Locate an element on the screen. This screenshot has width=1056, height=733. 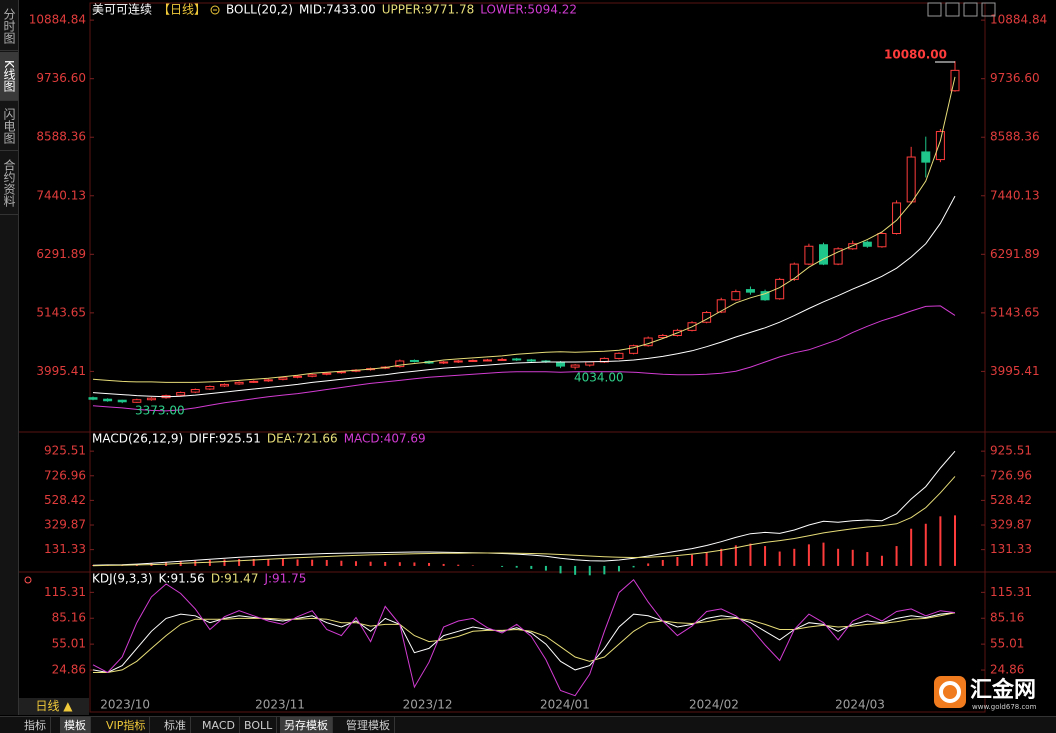
tab: 模板 is located at coordinates (75, 725).